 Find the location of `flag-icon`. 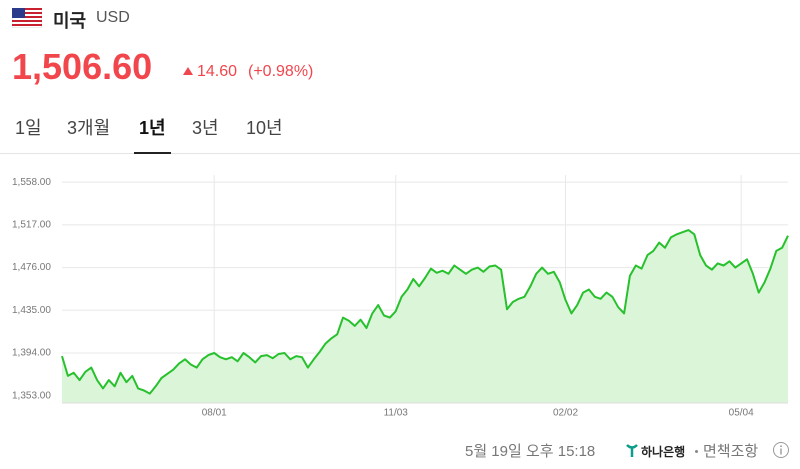

flag-icon is located at coordinates (27, 18).